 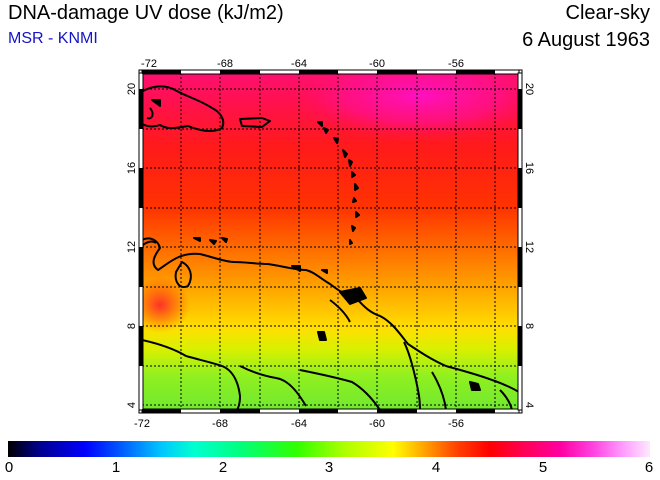 What do you see at coordinates (146, 13) in the screenshot?
I see `map-title: DNA-damage UV dose (kJ/m2)` at bounding box center [146, 13].